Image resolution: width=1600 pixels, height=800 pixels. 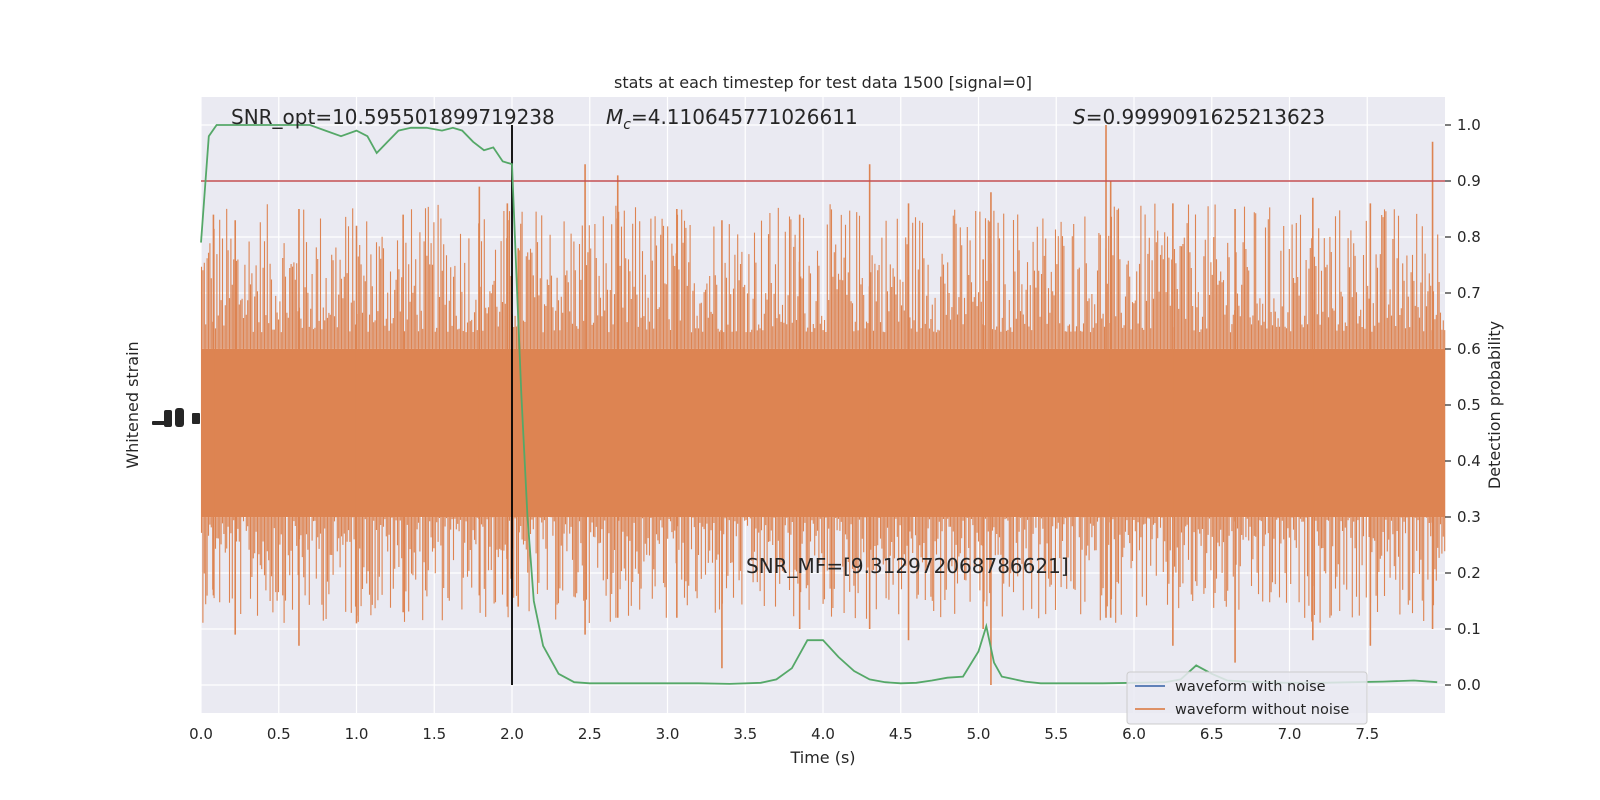 I want to click on snr-mf-annotation: SNR_MF=[9.312972068786621], so click(x=907, y=566).